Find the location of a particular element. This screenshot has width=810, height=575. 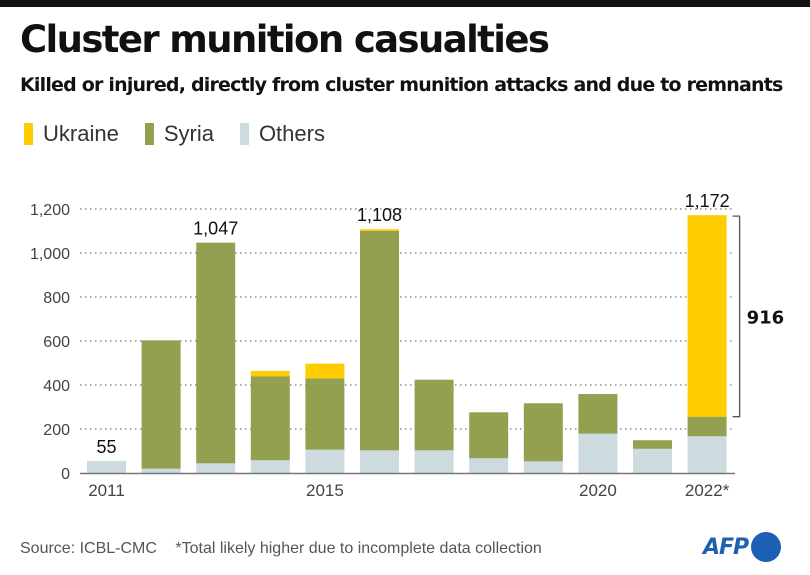

afp-logo: AFP is located at coordinates (742, 547).